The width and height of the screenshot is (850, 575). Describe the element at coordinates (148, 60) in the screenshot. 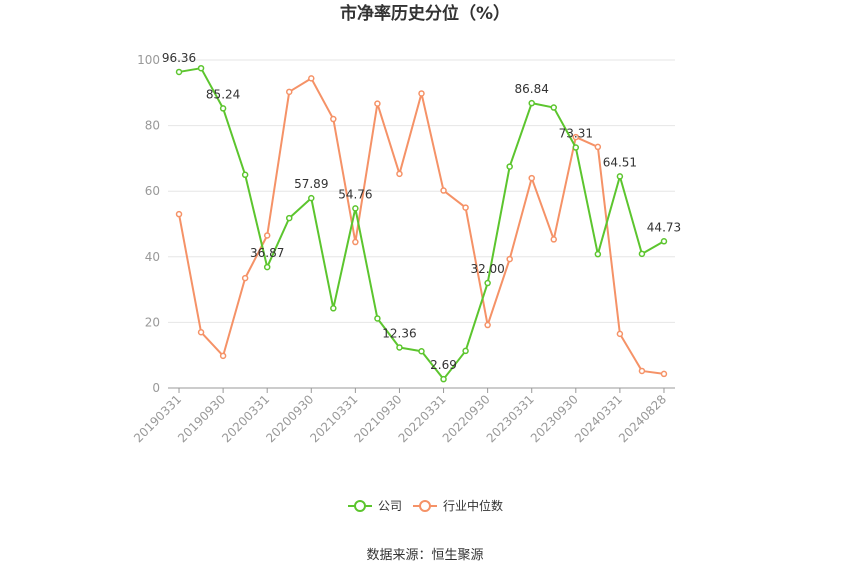

I see `y-tick-label: 100` at that location.